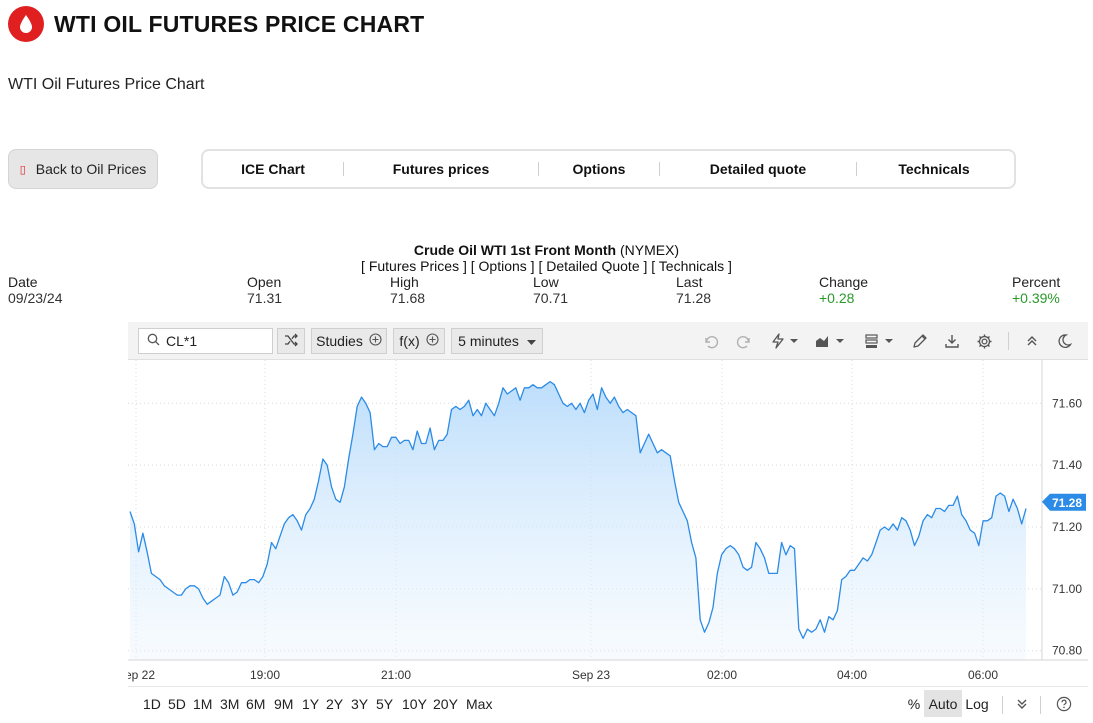 Image resolution: width=1093 pixels, height=723 pixels. I want to click on interval-dropdown: 5 minutes, so click(497, 341).